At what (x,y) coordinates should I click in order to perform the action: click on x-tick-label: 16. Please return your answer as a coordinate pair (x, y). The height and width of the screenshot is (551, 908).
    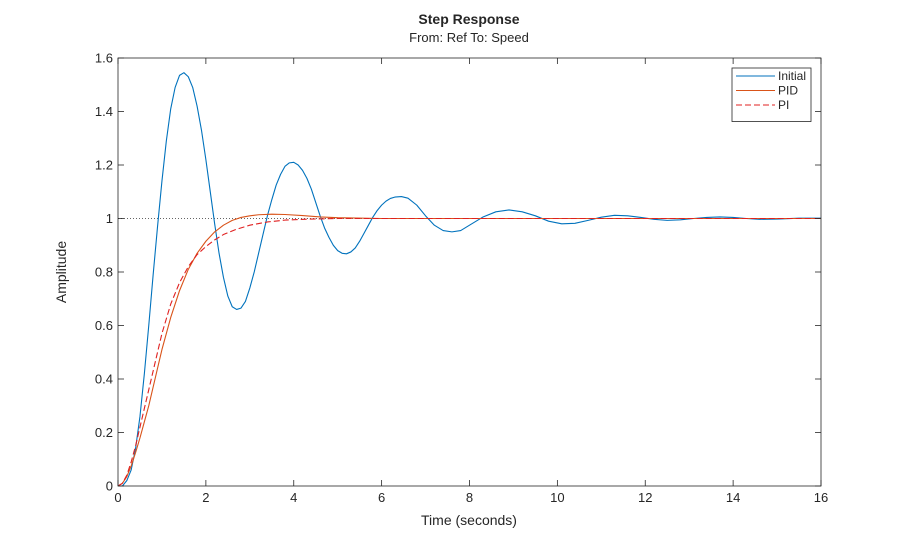
    Looking at the image, I should click on (821, 497).